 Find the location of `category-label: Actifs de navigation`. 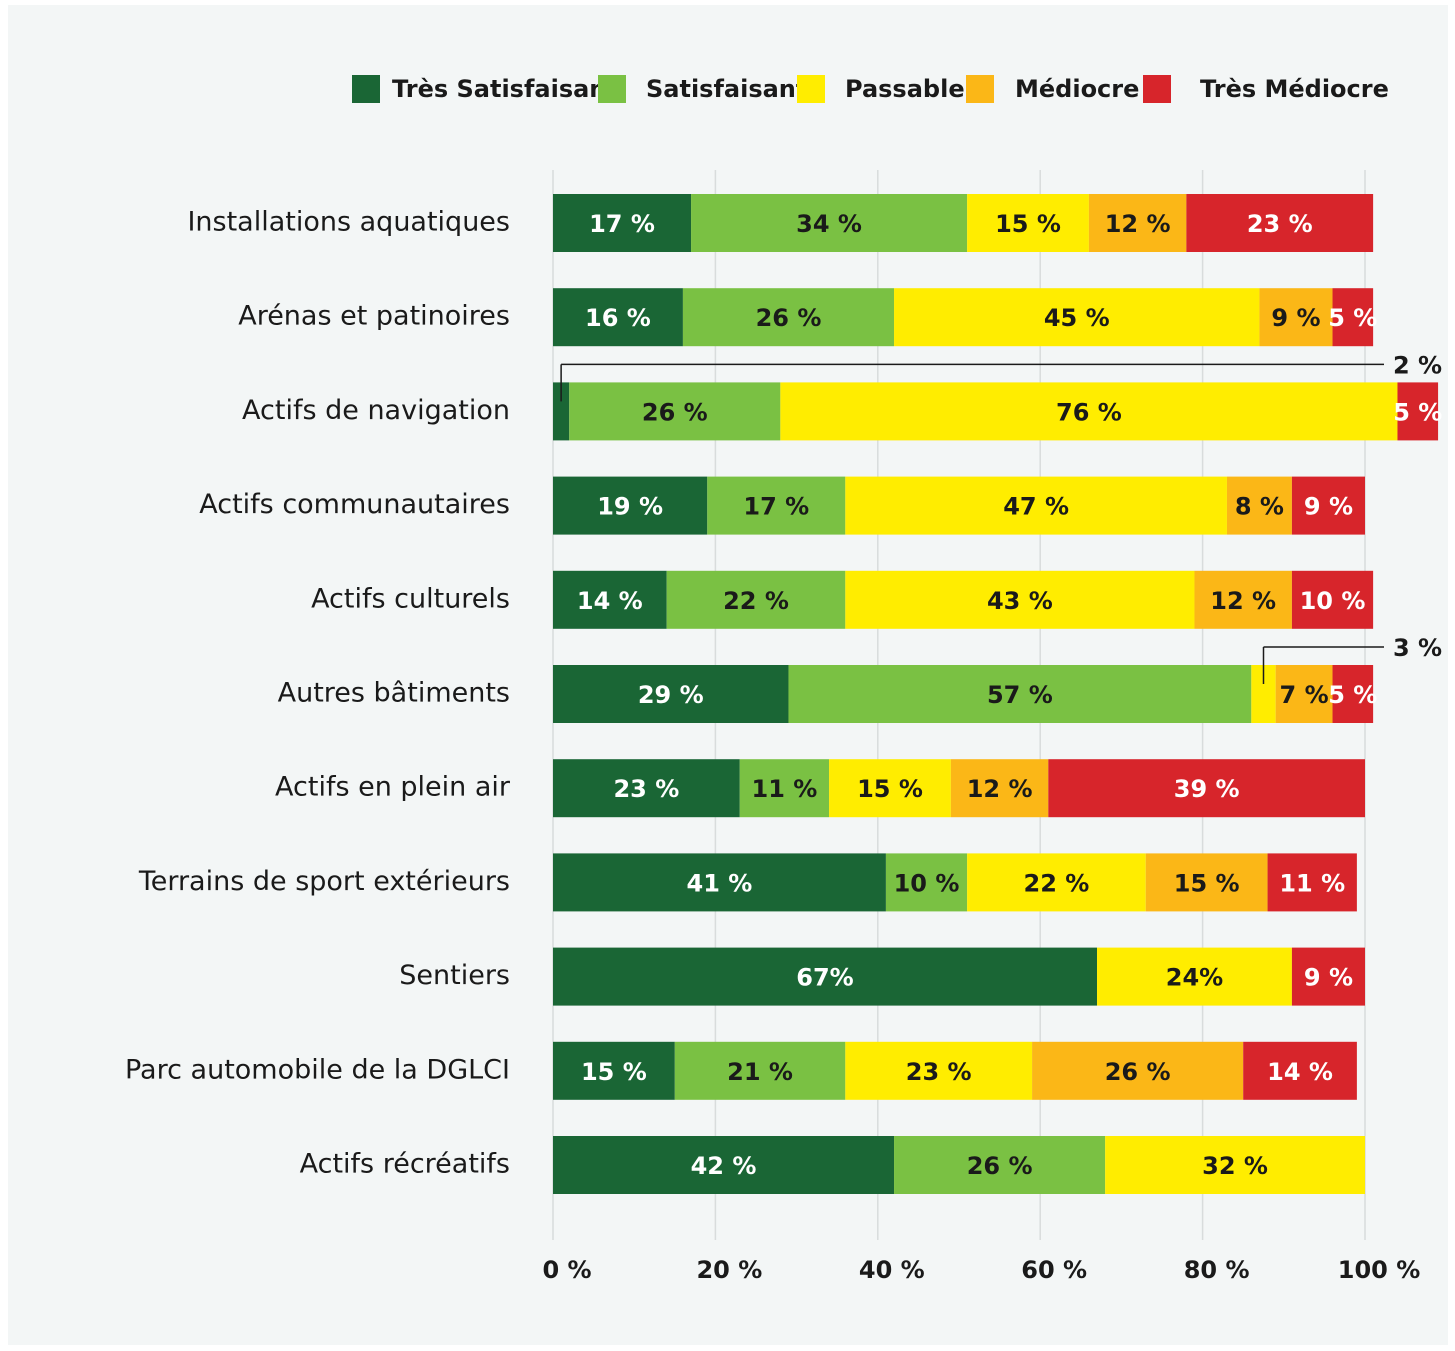

category-label: Actifs de navigation is located at coordinates (376, 410).